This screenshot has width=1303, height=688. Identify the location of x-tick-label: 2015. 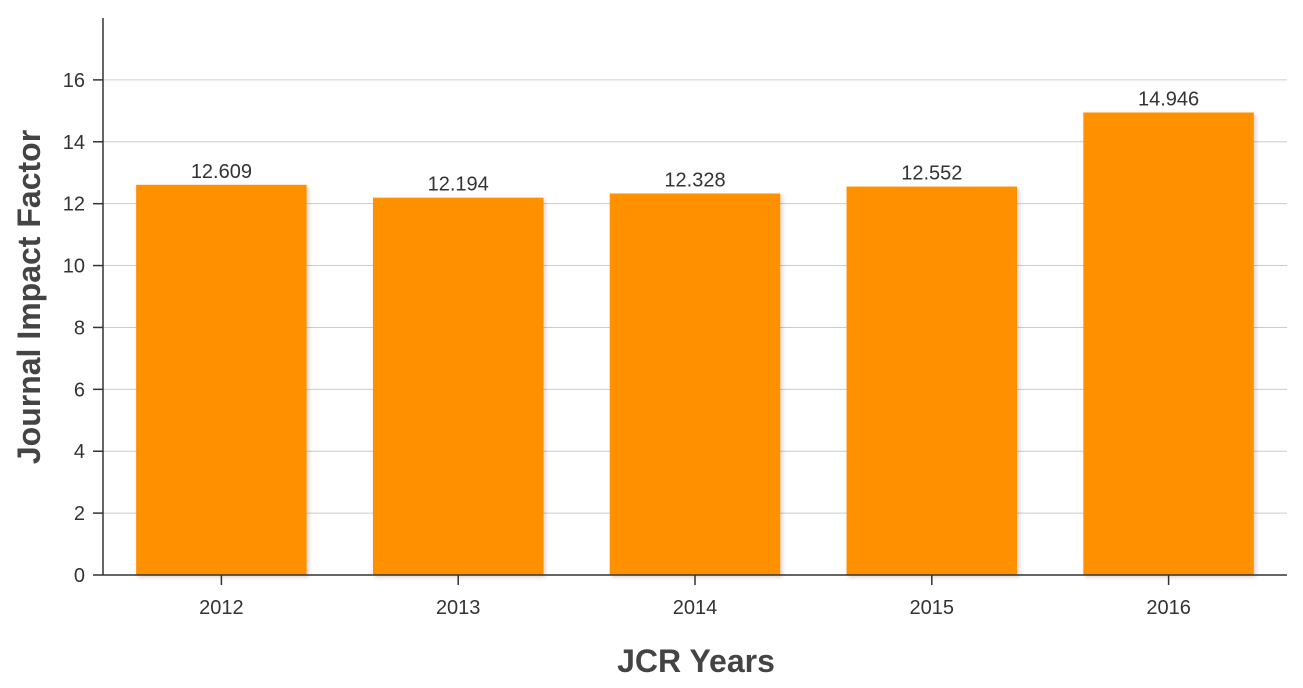
(932, 608).